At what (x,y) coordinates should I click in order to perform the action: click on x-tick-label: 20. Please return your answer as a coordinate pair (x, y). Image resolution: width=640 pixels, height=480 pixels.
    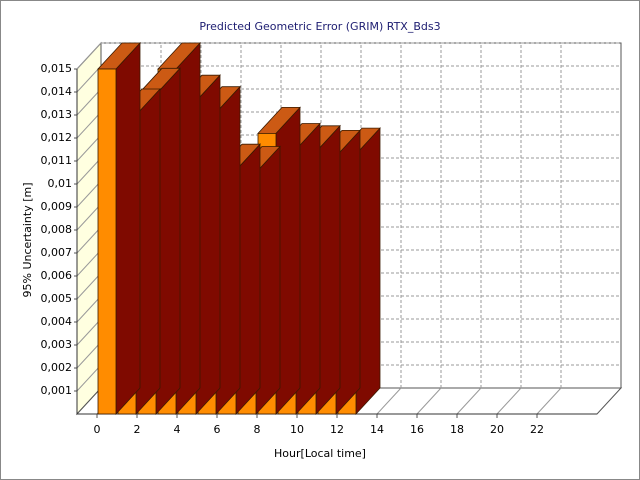
    Looking at the image, I should click on (497, 429).